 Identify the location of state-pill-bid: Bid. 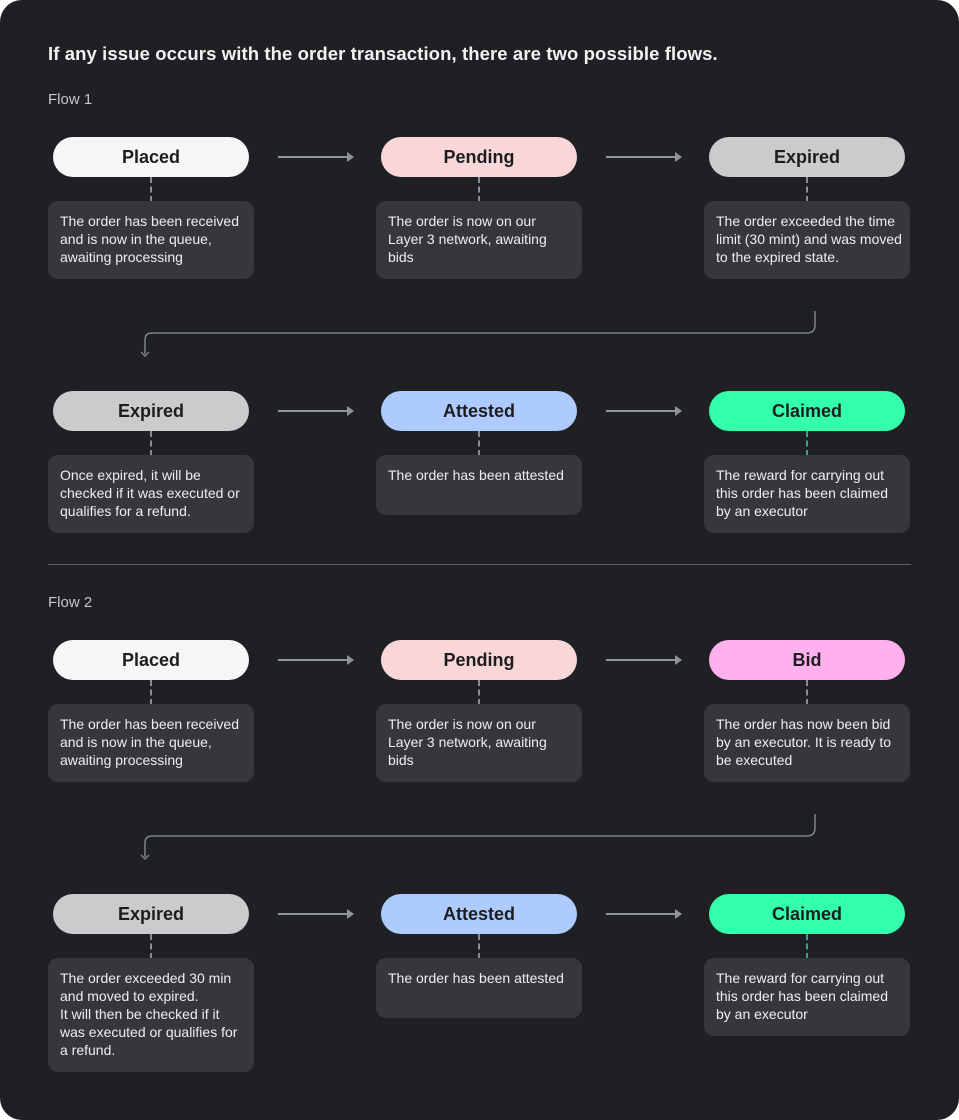
(807, 660).